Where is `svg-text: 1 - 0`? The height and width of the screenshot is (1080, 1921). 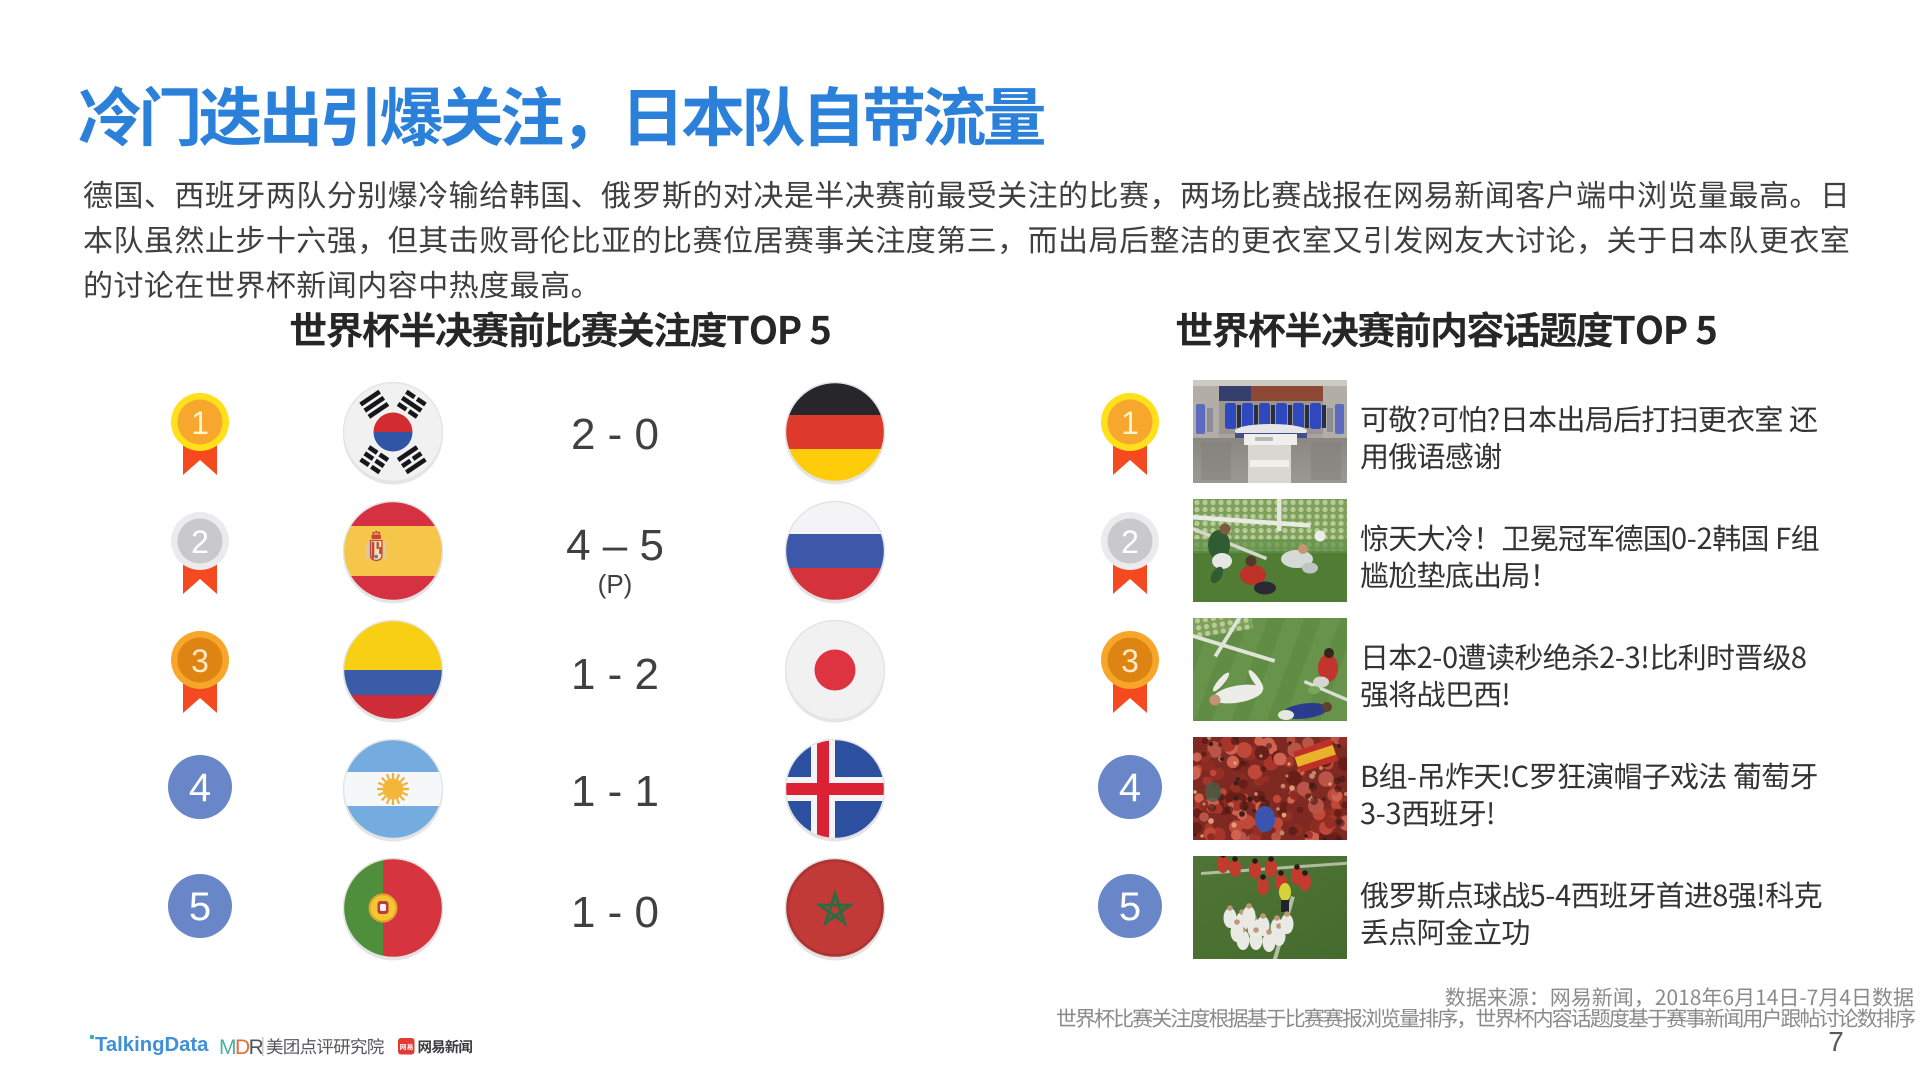
svg-text: 1 - 0 is located at coordinates (615, 912).